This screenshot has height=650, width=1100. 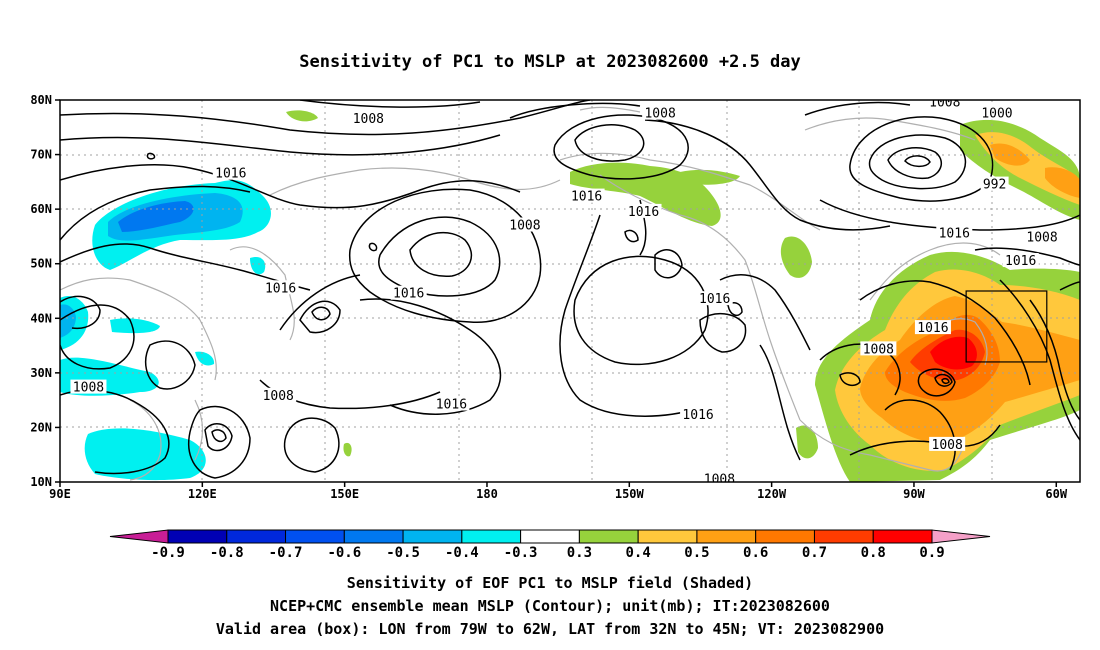 I want to click on lat-tick-label: 30N, so click(x=41, y=373).